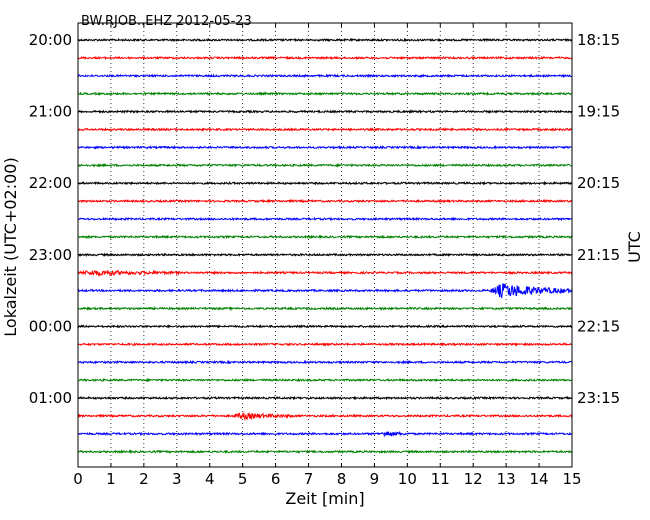 The height and width of the screenshot is (520, 650). Describe the element at coordinates (50, 255) in the screenshot. I see `left-tick-label: 23:00` at that location.